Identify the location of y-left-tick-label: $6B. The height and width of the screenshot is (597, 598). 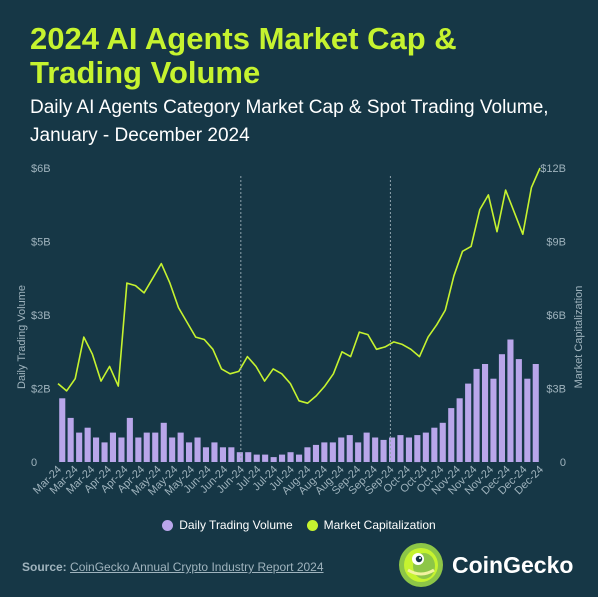
(41, 169).